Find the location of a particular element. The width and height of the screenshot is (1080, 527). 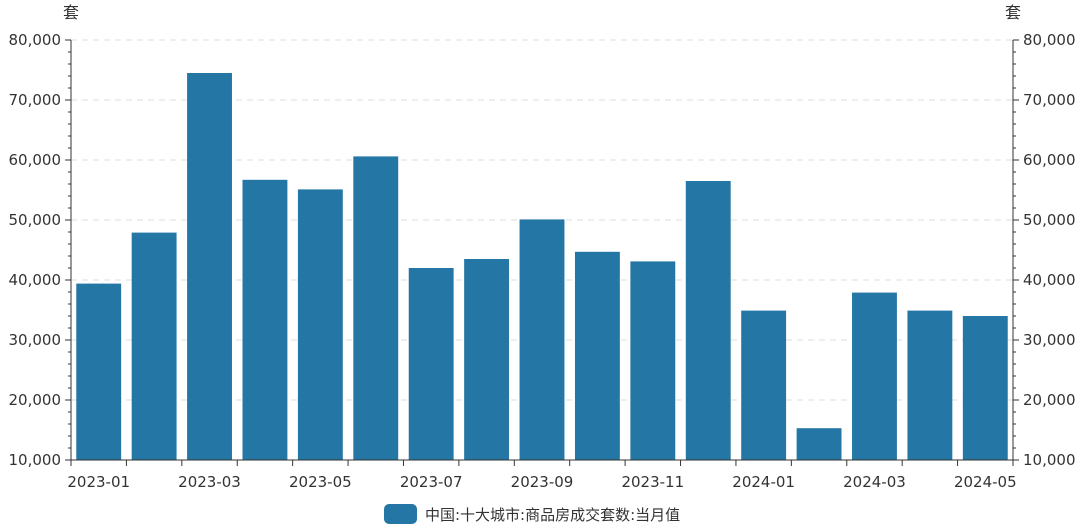

x-tick-label: 2023-05 is located at coordinates (320, 482).